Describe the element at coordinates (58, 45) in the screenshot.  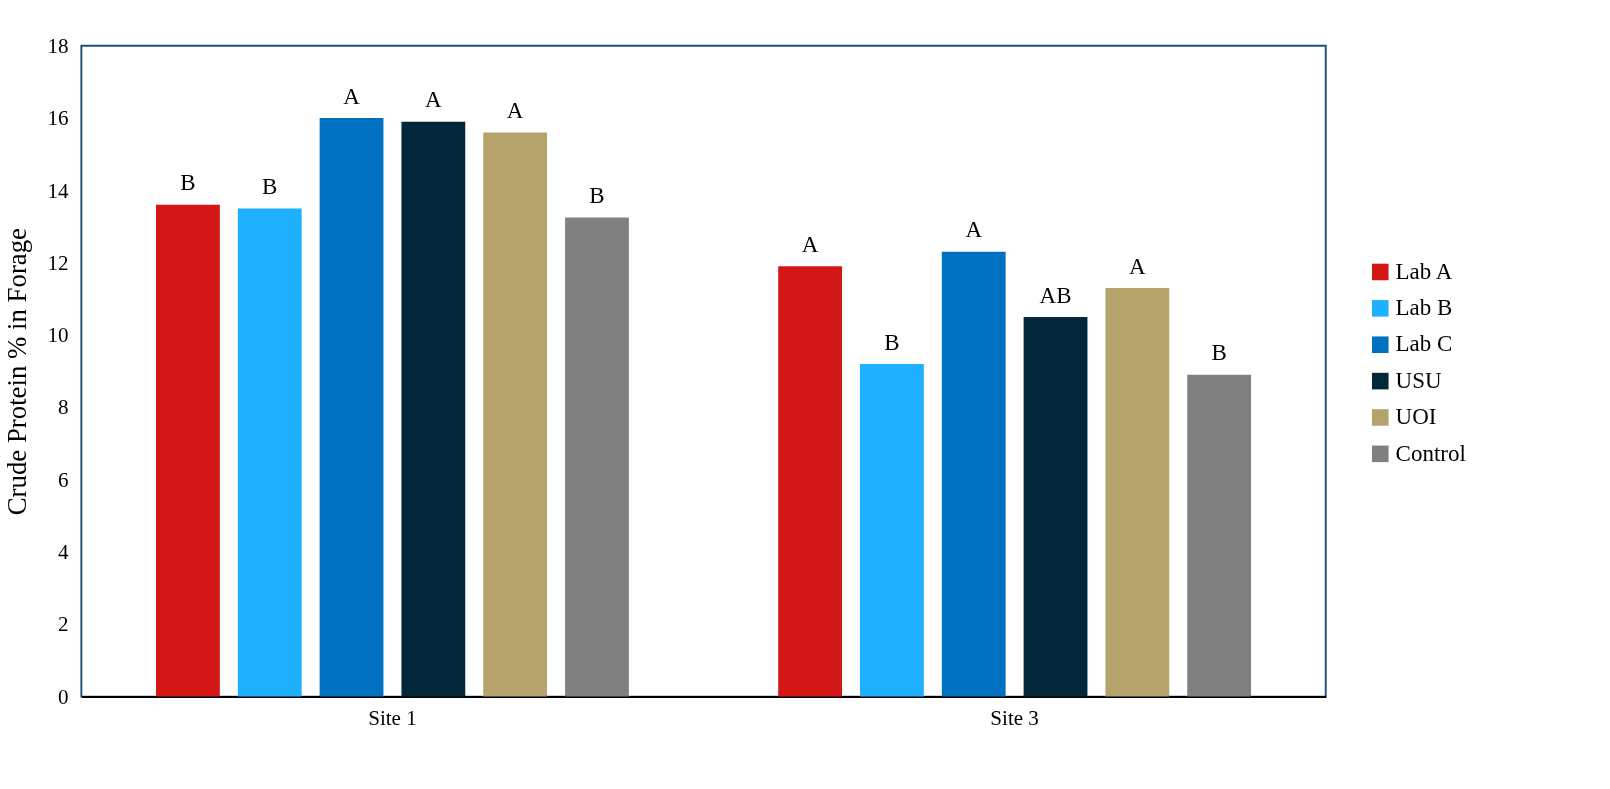
I see `y-tick-label: 18` at that location.